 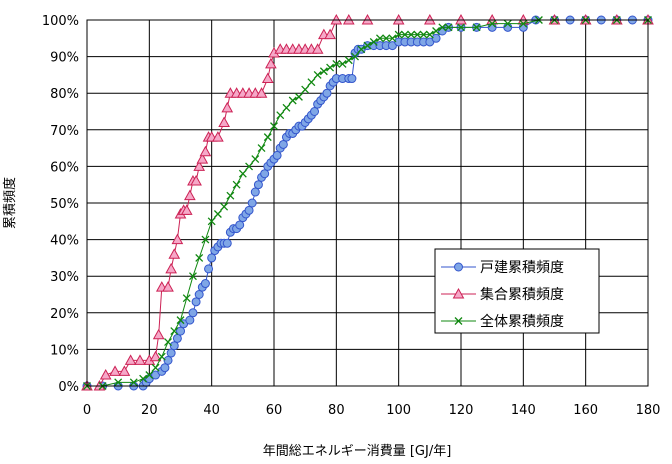 What do you see at coordinates (502, 321) in the screenshot?
I see `legend-entry: 全体累積頻度` at bounding box center [502, 321].